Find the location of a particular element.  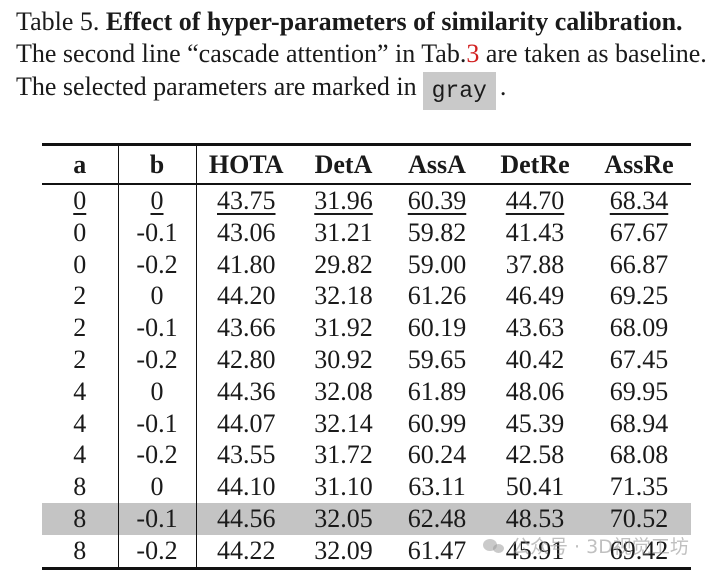

cell-detre: 41.43 is located at coordinates (535, 233).